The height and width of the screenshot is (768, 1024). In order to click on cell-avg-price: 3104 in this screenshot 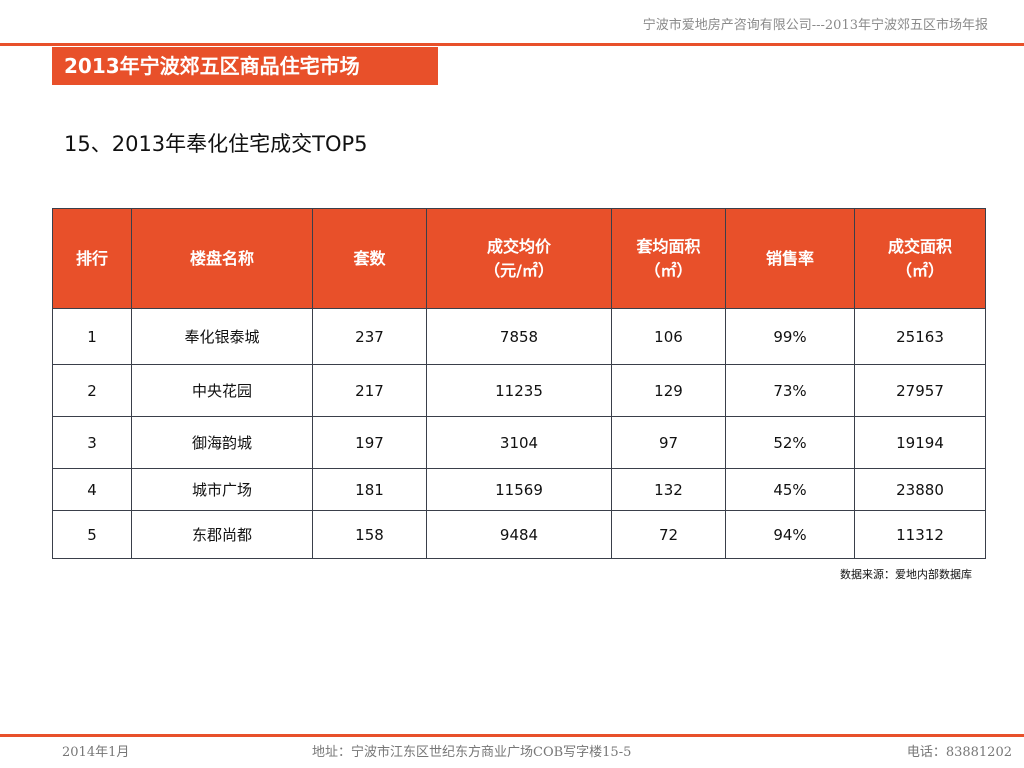, I will do `click(519, 442)`.